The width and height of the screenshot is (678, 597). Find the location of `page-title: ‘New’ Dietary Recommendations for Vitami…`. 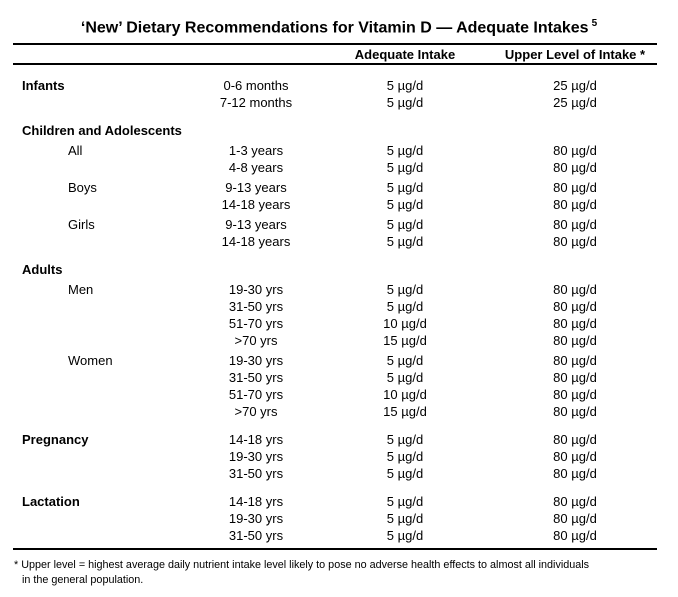

page-title: ‘New’ Dietary Recommendations for Vitami… is located at coordinates (339, 25).